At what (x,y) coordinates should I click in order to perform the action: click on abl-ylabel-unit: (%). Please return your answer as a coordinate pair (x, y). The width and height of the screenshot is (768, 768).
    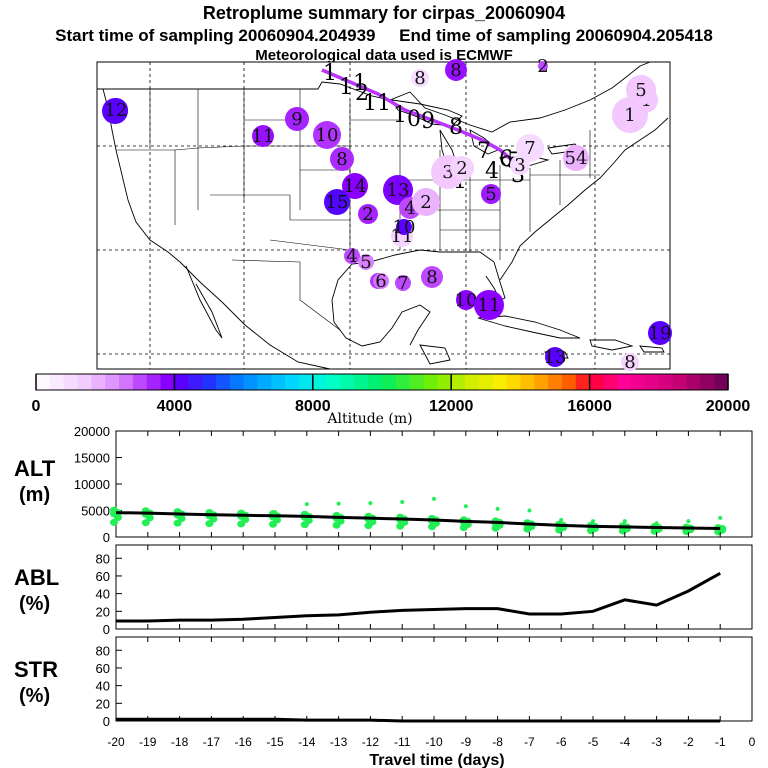
    Looking at the image, I should click on (34, 604).